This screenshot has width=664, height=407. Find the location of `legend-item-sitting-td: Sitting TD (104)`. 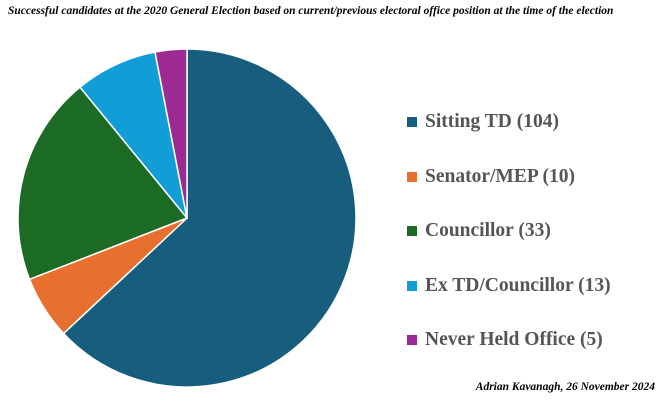

legend-item-sitting-td: Sitting TD (104) is located at coordinates (509, 122).